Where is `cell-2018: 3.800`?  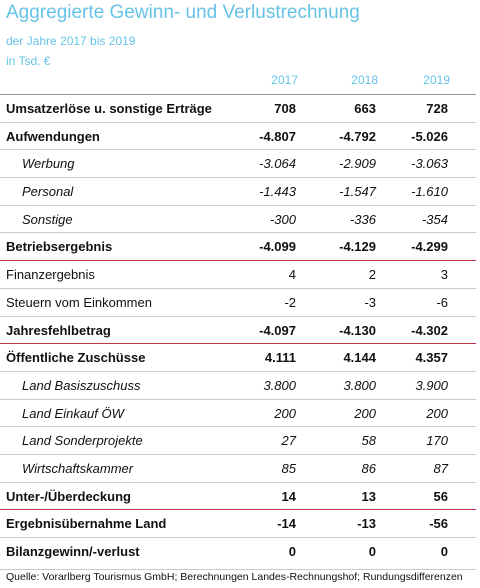 cell-2018: 3.800 is located at coordinates (359, 385).